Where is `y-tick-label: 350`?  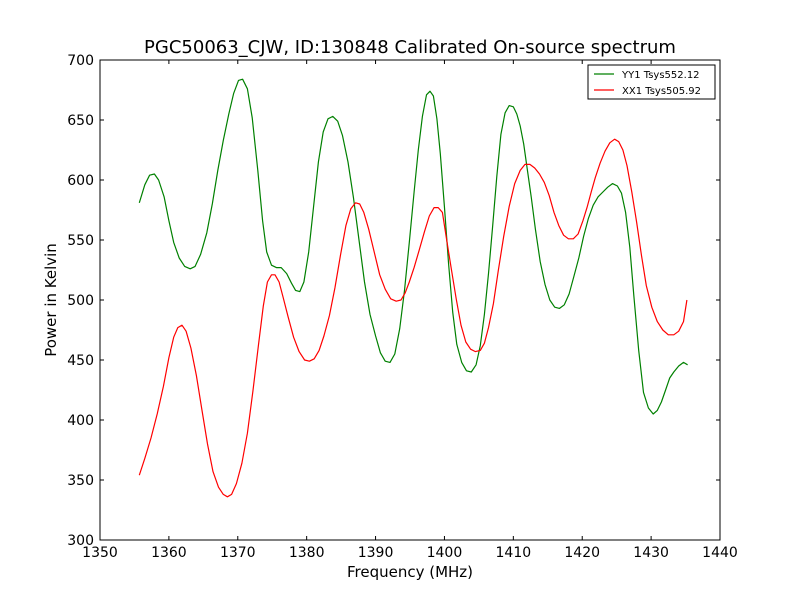
y-tick-label: 350 is located at coordinates (80, 481).